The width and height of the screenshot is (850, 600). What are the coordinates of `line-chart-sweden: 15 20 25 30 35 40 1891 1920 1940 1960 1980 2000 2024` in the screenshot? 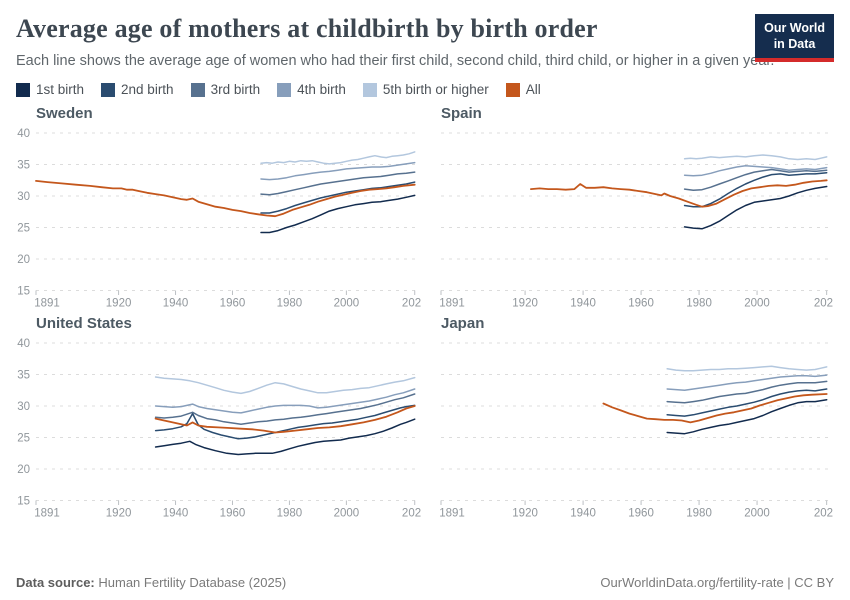 It's located at (219, 219).